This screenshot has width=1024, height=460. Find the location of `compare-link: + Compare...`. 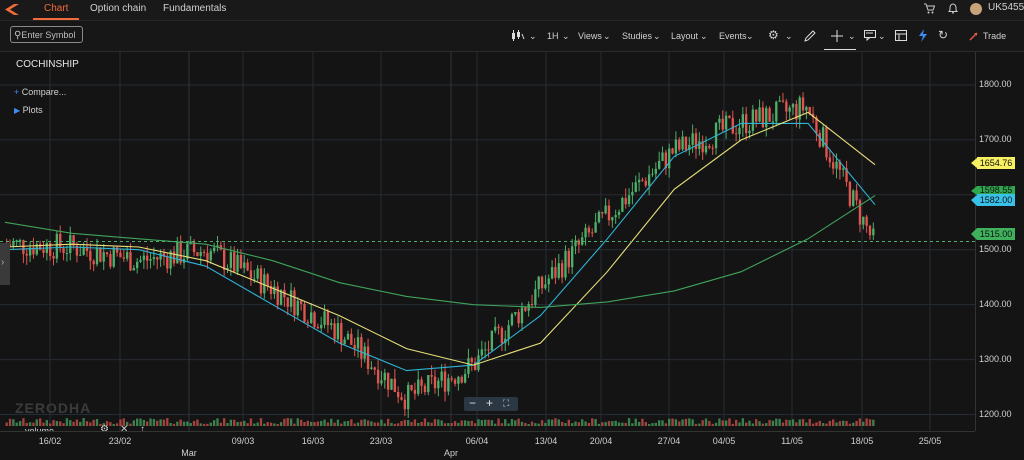

compare-link: + Compare... is located at coordinates (40, 92).